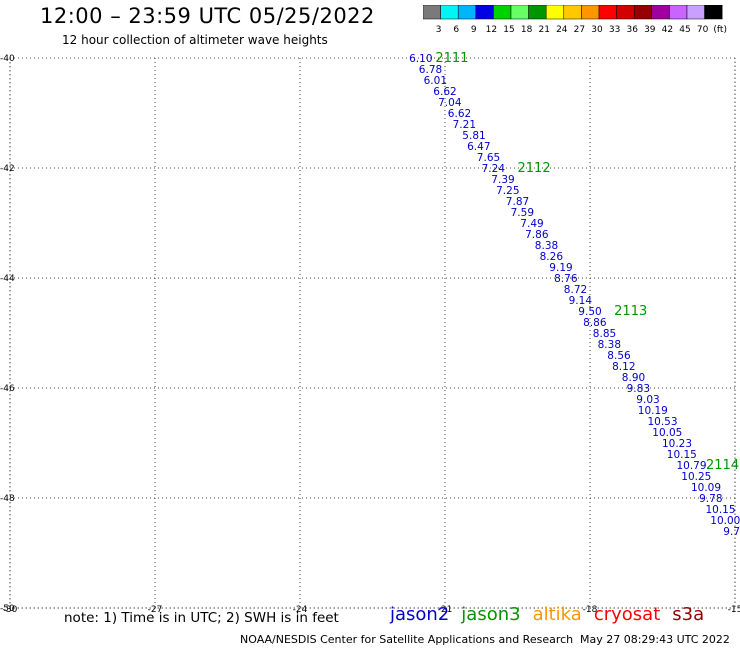  Describe the element at coordinates (464, 125) in the screenshot. I see `wave-height-point: 7.21` at that location.